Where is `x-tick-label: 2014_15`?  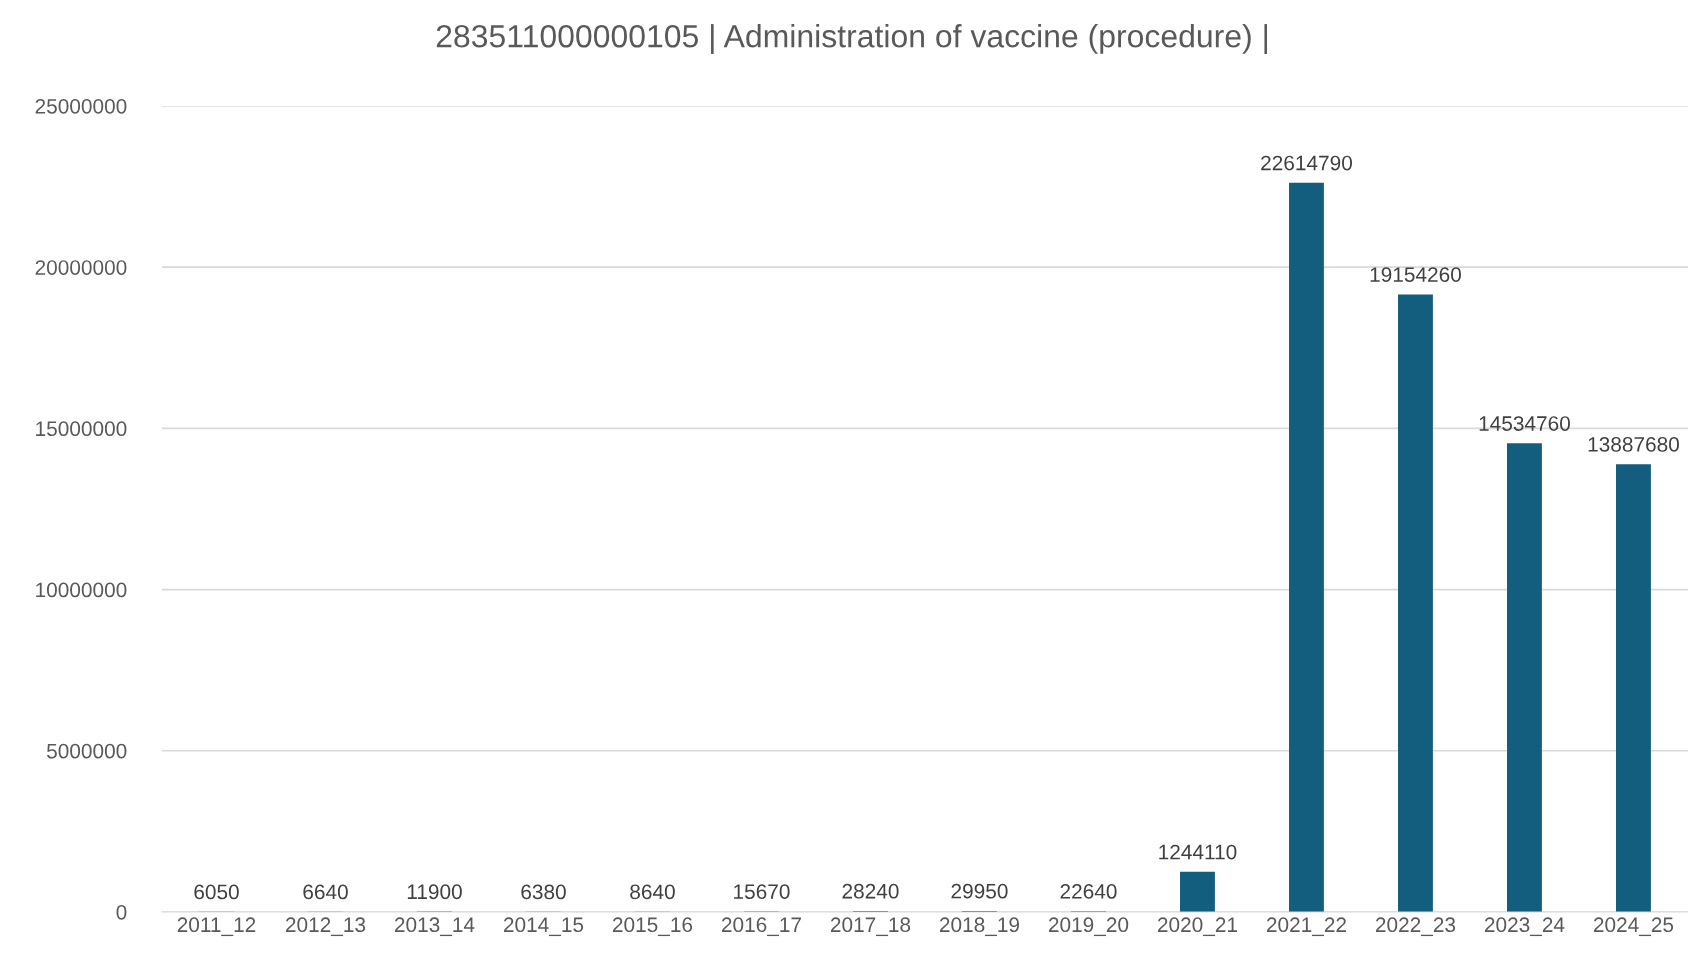 x-tick-label: 2014_15 is located at coordinates (543, 927).